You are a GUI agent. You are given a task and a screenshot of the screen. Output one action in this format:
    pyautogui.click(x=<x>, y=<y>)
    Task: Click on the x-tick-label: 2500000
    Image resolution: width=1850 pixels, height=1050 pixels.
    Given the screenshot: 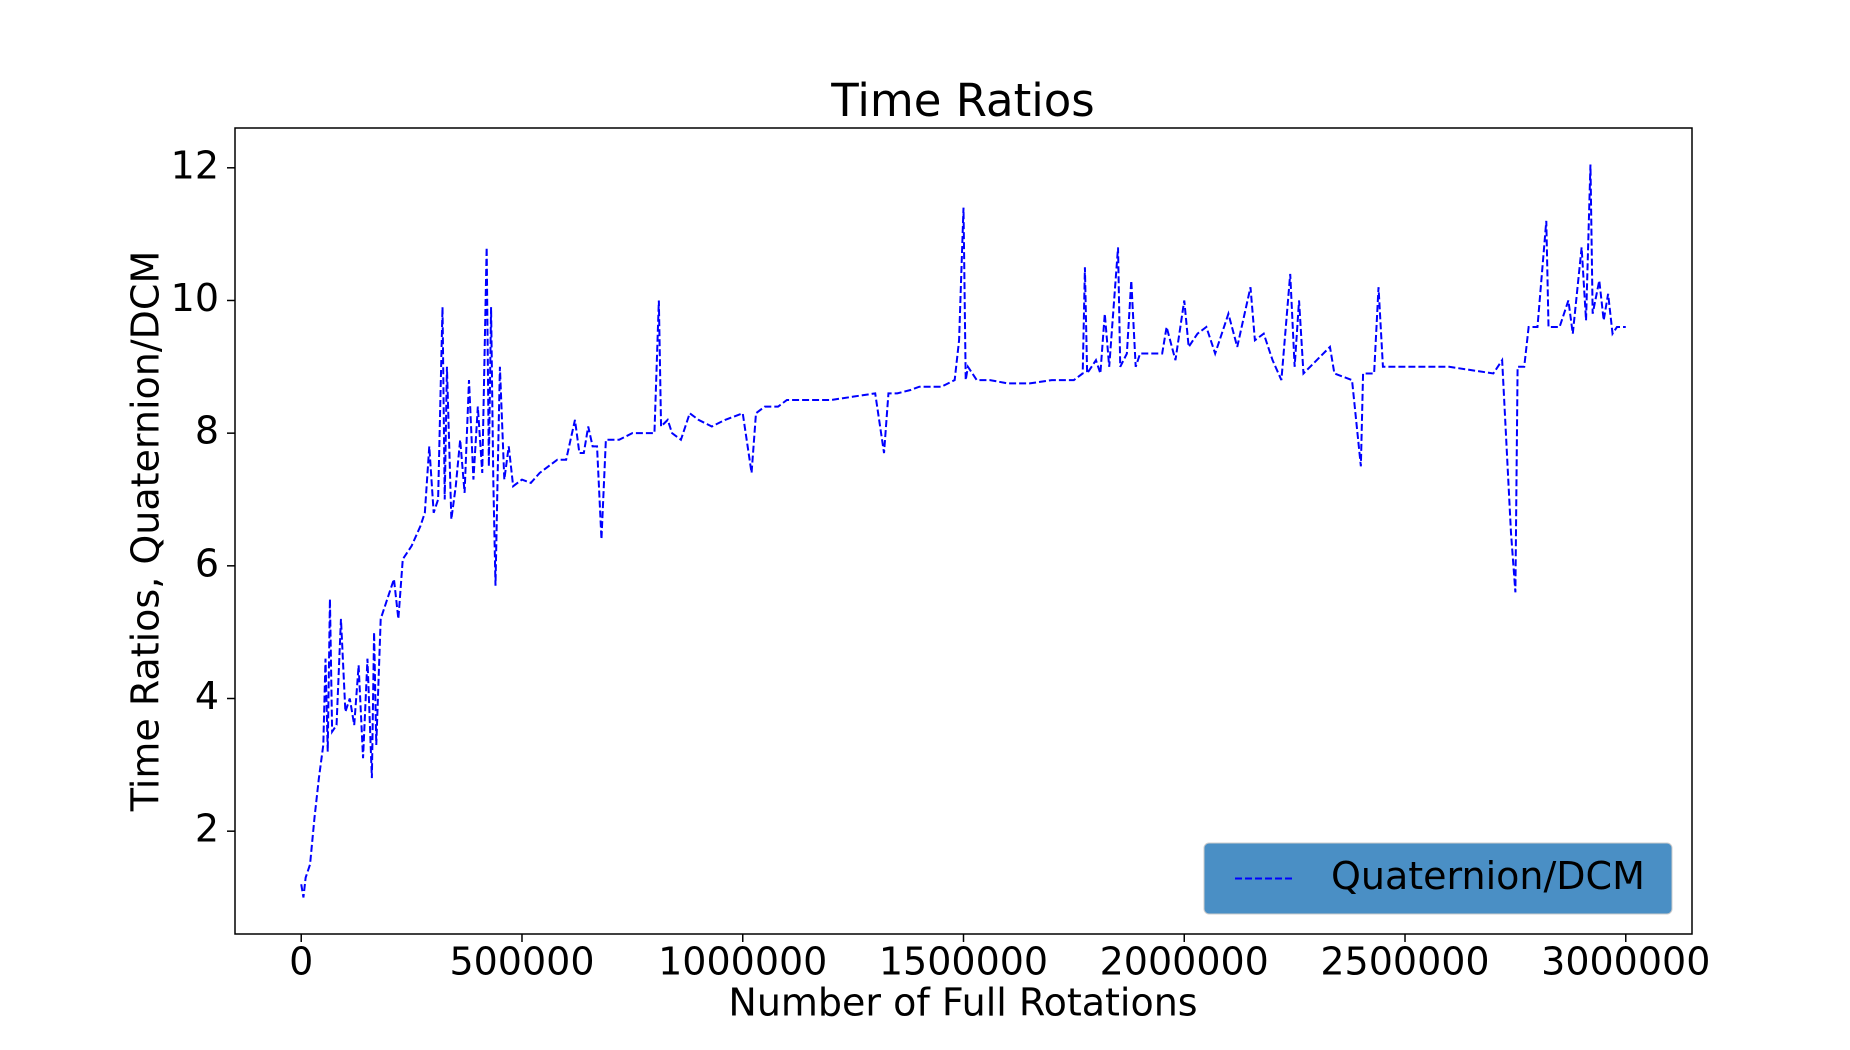 What is the action you would take?
    pyautogui.click(x=1404, y=962)
    